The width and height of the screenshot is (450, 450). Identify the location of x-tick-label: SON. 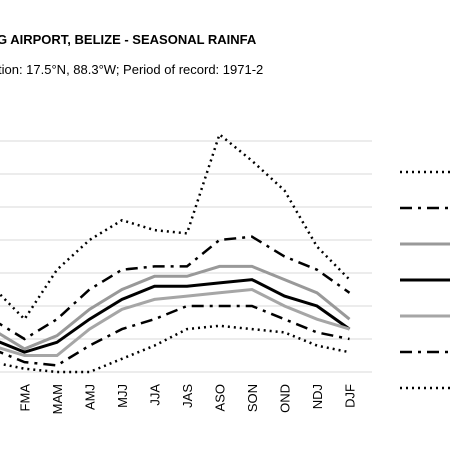
(252, 398).